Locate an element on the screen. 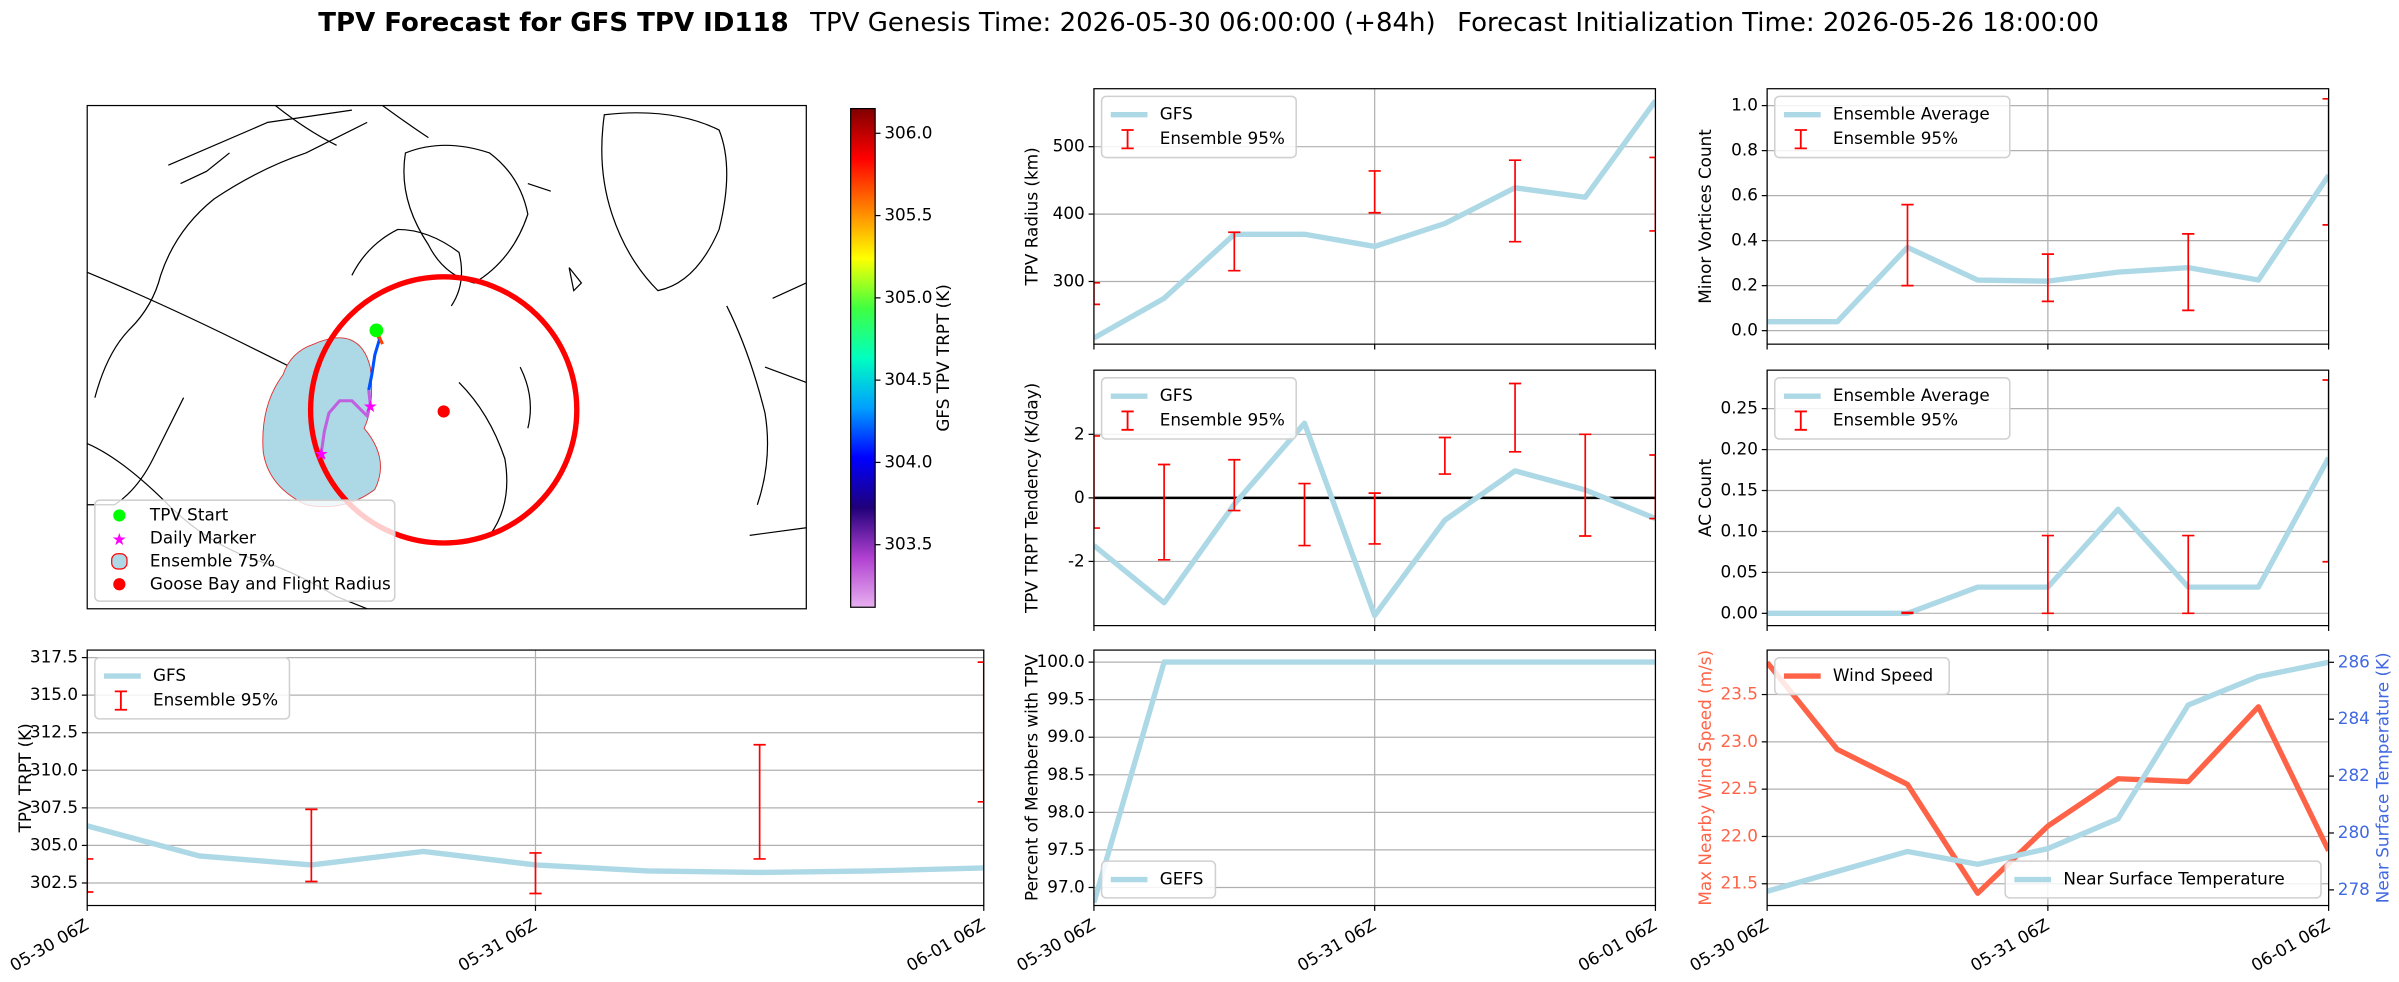  y-tick-label: 2 is located at coordinates (1079, 433).